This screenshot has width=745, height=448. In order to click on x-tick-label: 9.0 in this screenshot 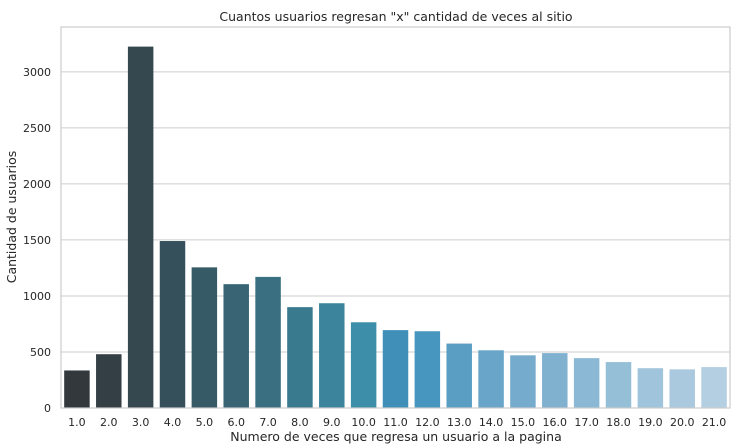, I will do `click(332, 422)`.